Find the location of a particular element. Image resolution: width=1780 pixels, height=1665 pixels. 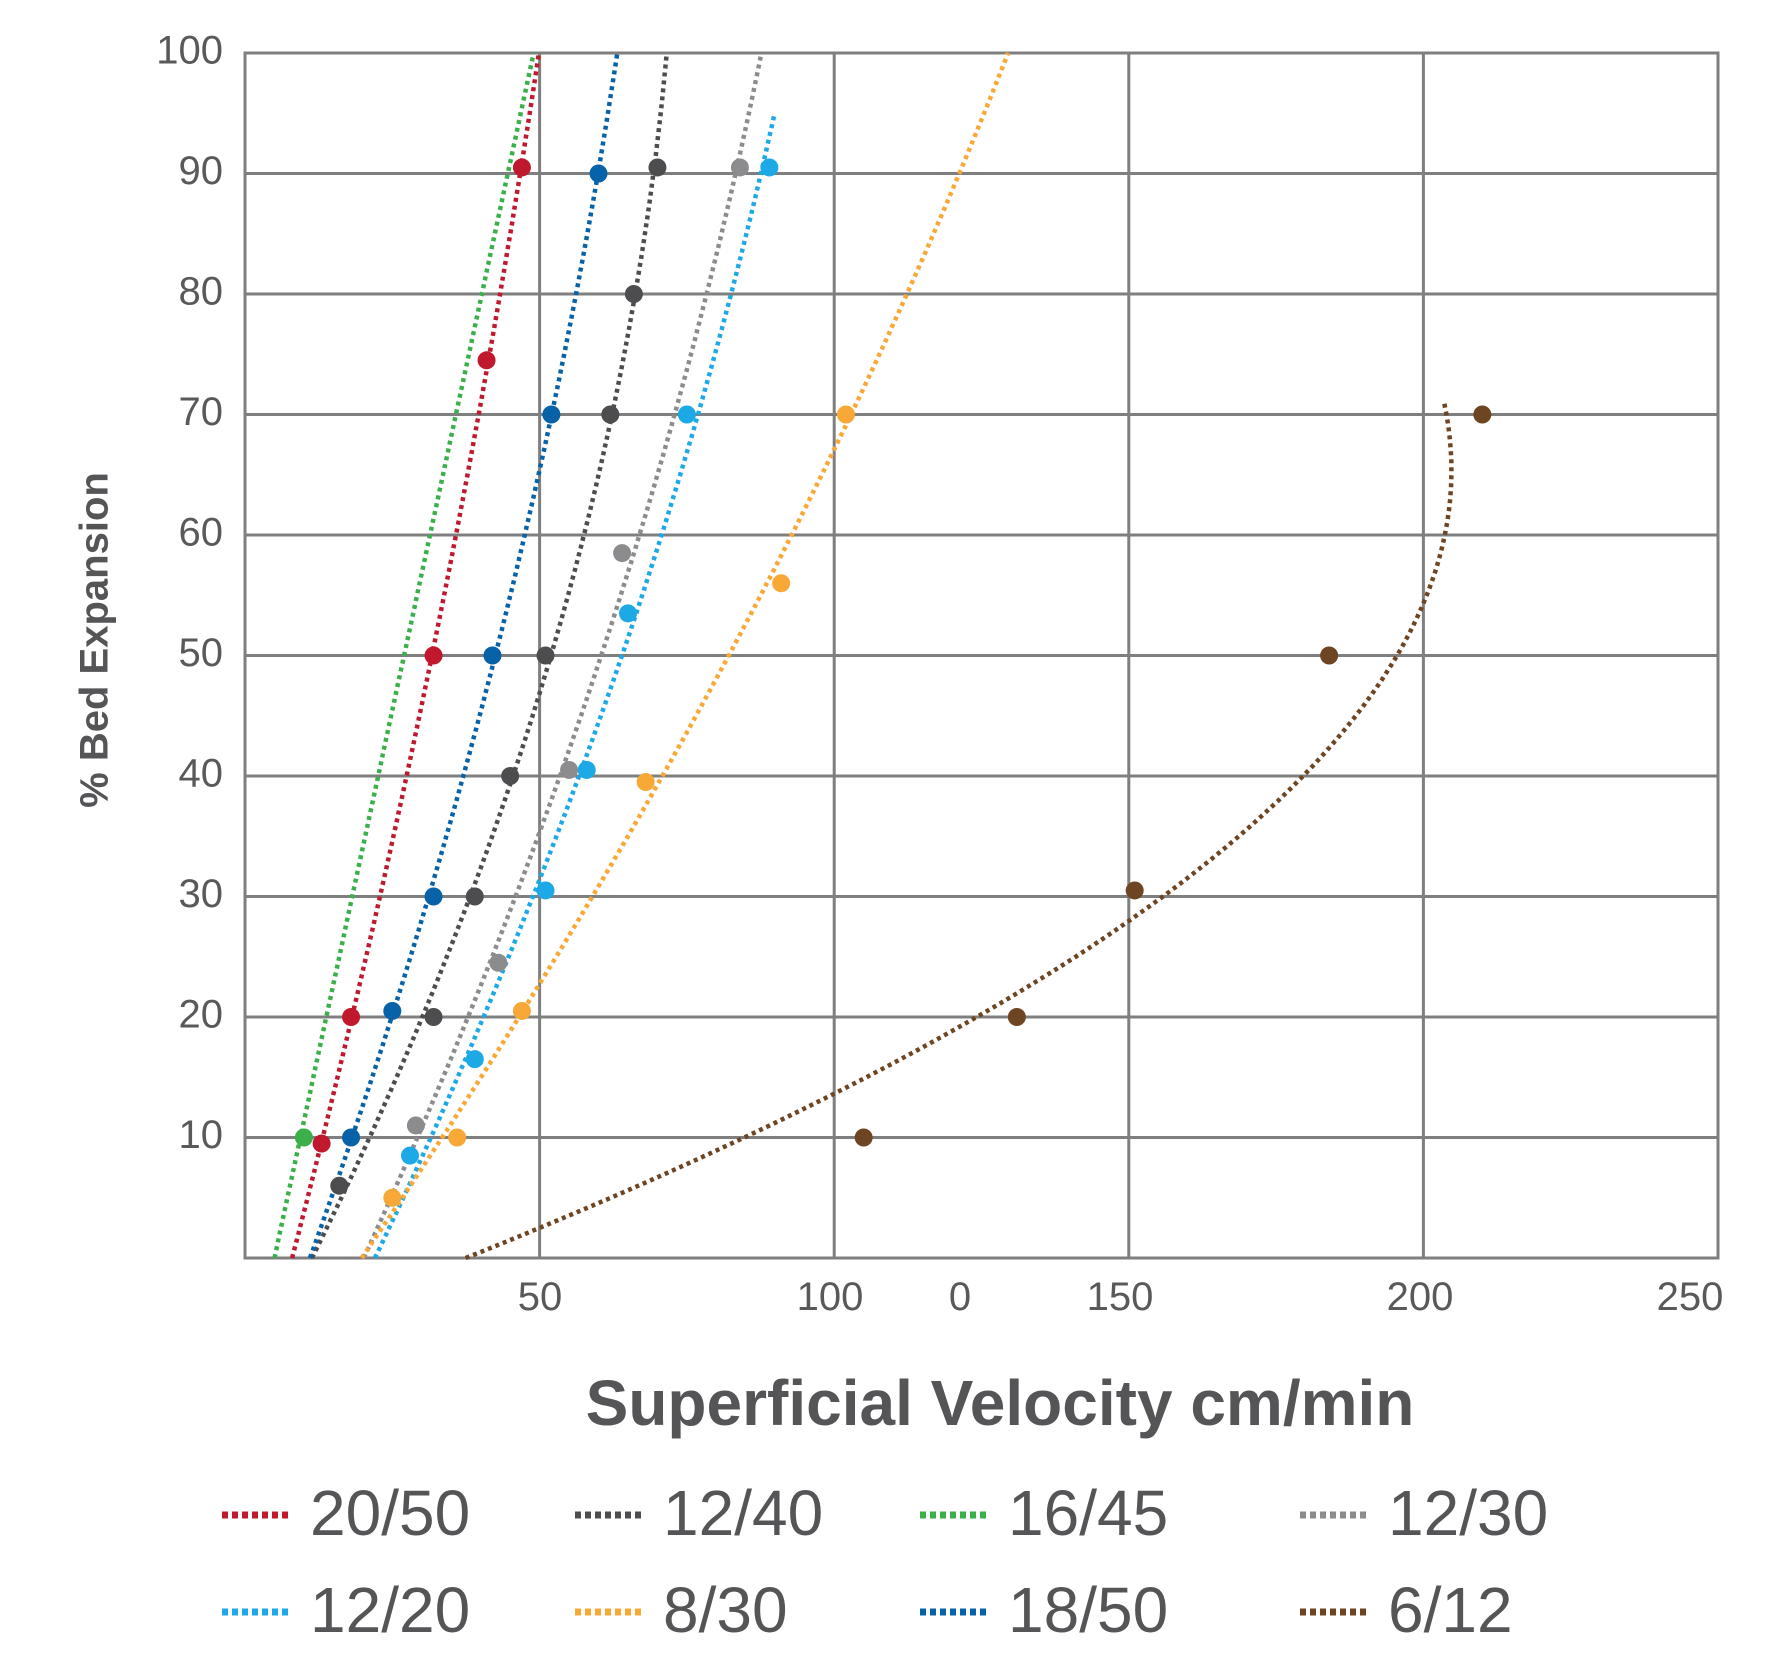

y-tick-label: 60 is located at coordinates (201, 533).